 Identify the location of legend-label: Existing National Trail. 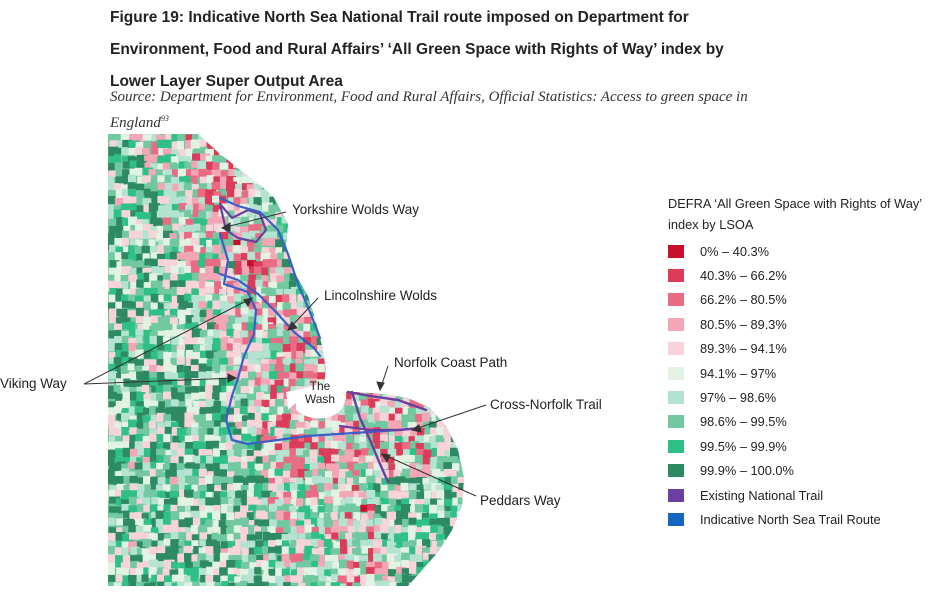
(762, 495).